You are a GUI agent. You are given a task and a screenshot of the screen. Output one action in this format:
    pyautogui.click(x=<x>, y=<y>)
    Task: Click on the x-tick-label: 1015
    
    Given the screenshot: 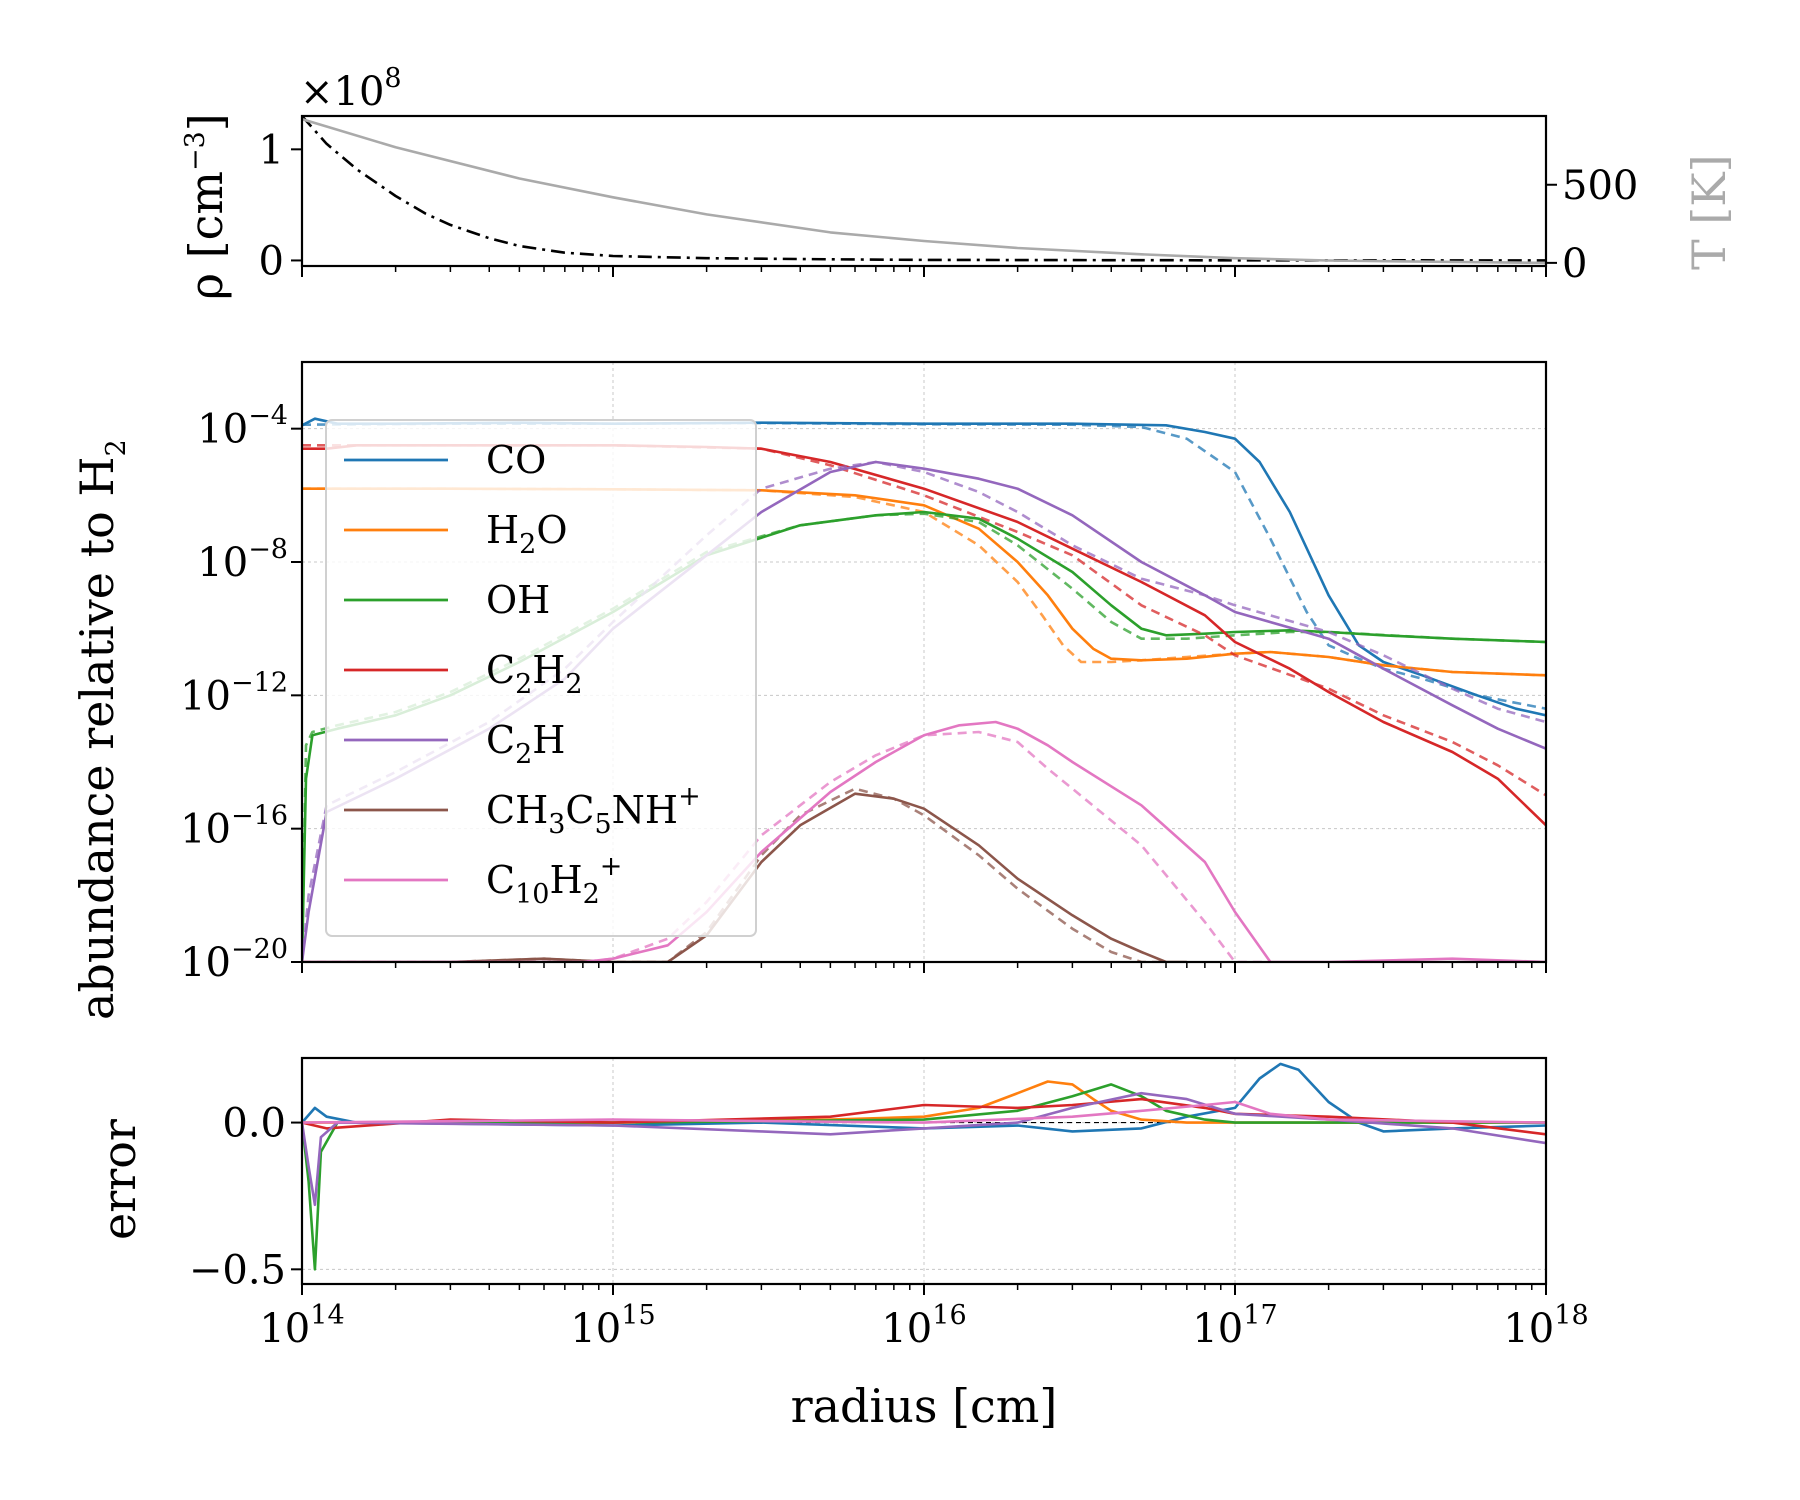 What is the action you would take?
    pyautogui.click(x=612, y=1326)
    